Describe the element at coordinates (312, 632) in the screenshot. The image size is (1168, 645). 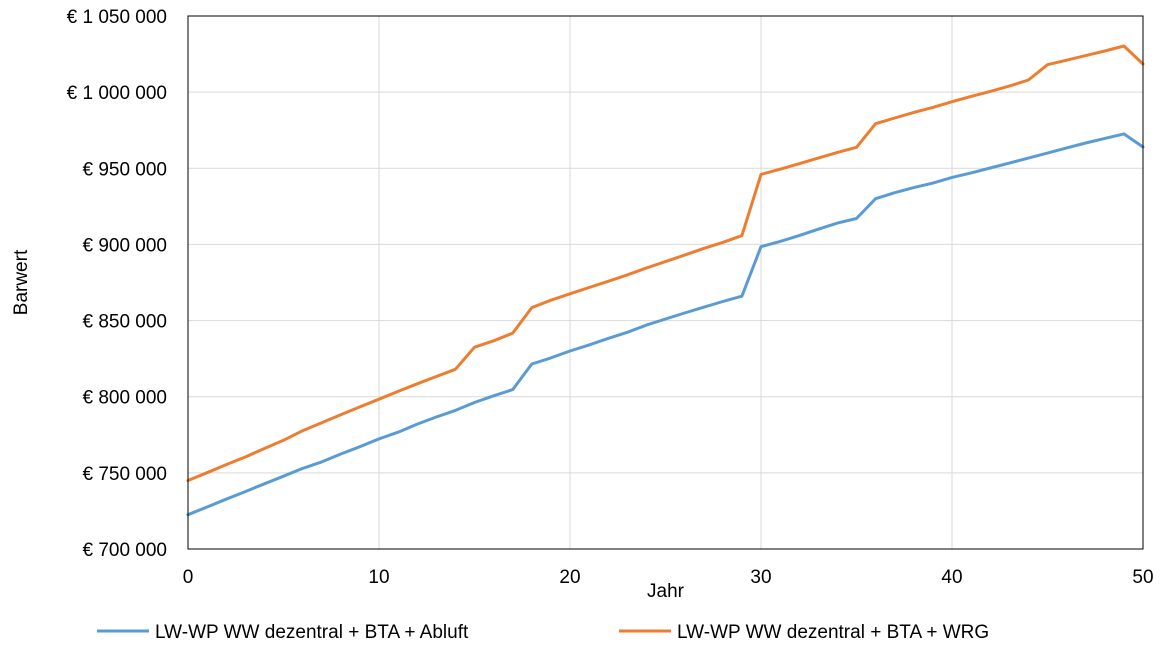
I see `legend-label-1: LW-WP WW dezentral + BTA + Abluft` at that location.